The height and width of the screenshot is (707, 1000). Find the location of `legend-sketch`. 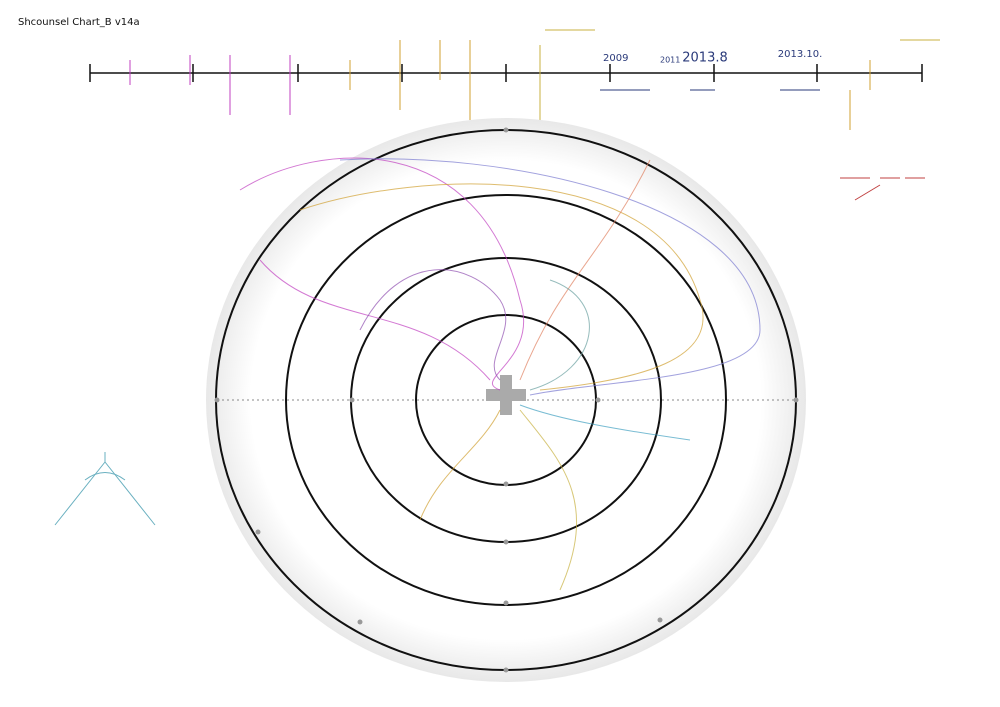

legend-sketch is located at coordinates (882, 189).